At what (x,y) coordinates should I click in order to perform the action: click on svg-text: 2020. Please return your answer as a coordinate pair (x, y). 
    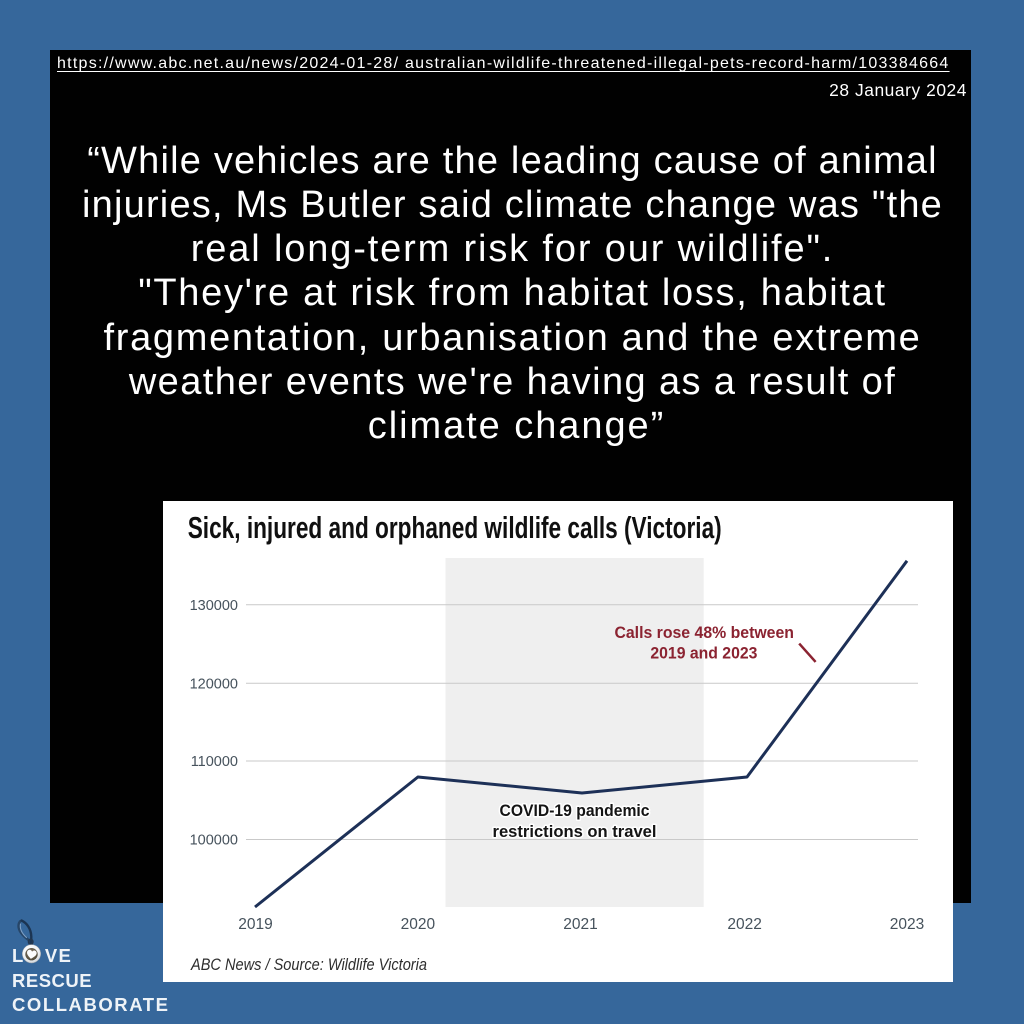
    Looking at the image, I should click on (418, 924).